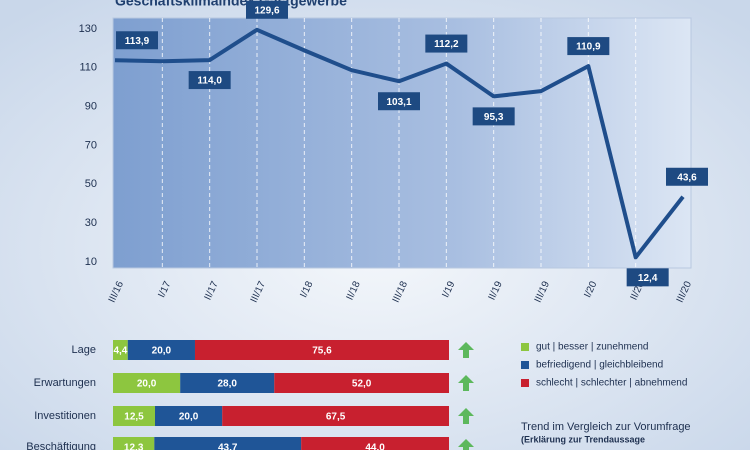 This screenshot has height=450, width=750. What do you see at coordinates (91, 262) in the screenshot?
I see `y-tick-label: 10` at bounding box center [91, 262].